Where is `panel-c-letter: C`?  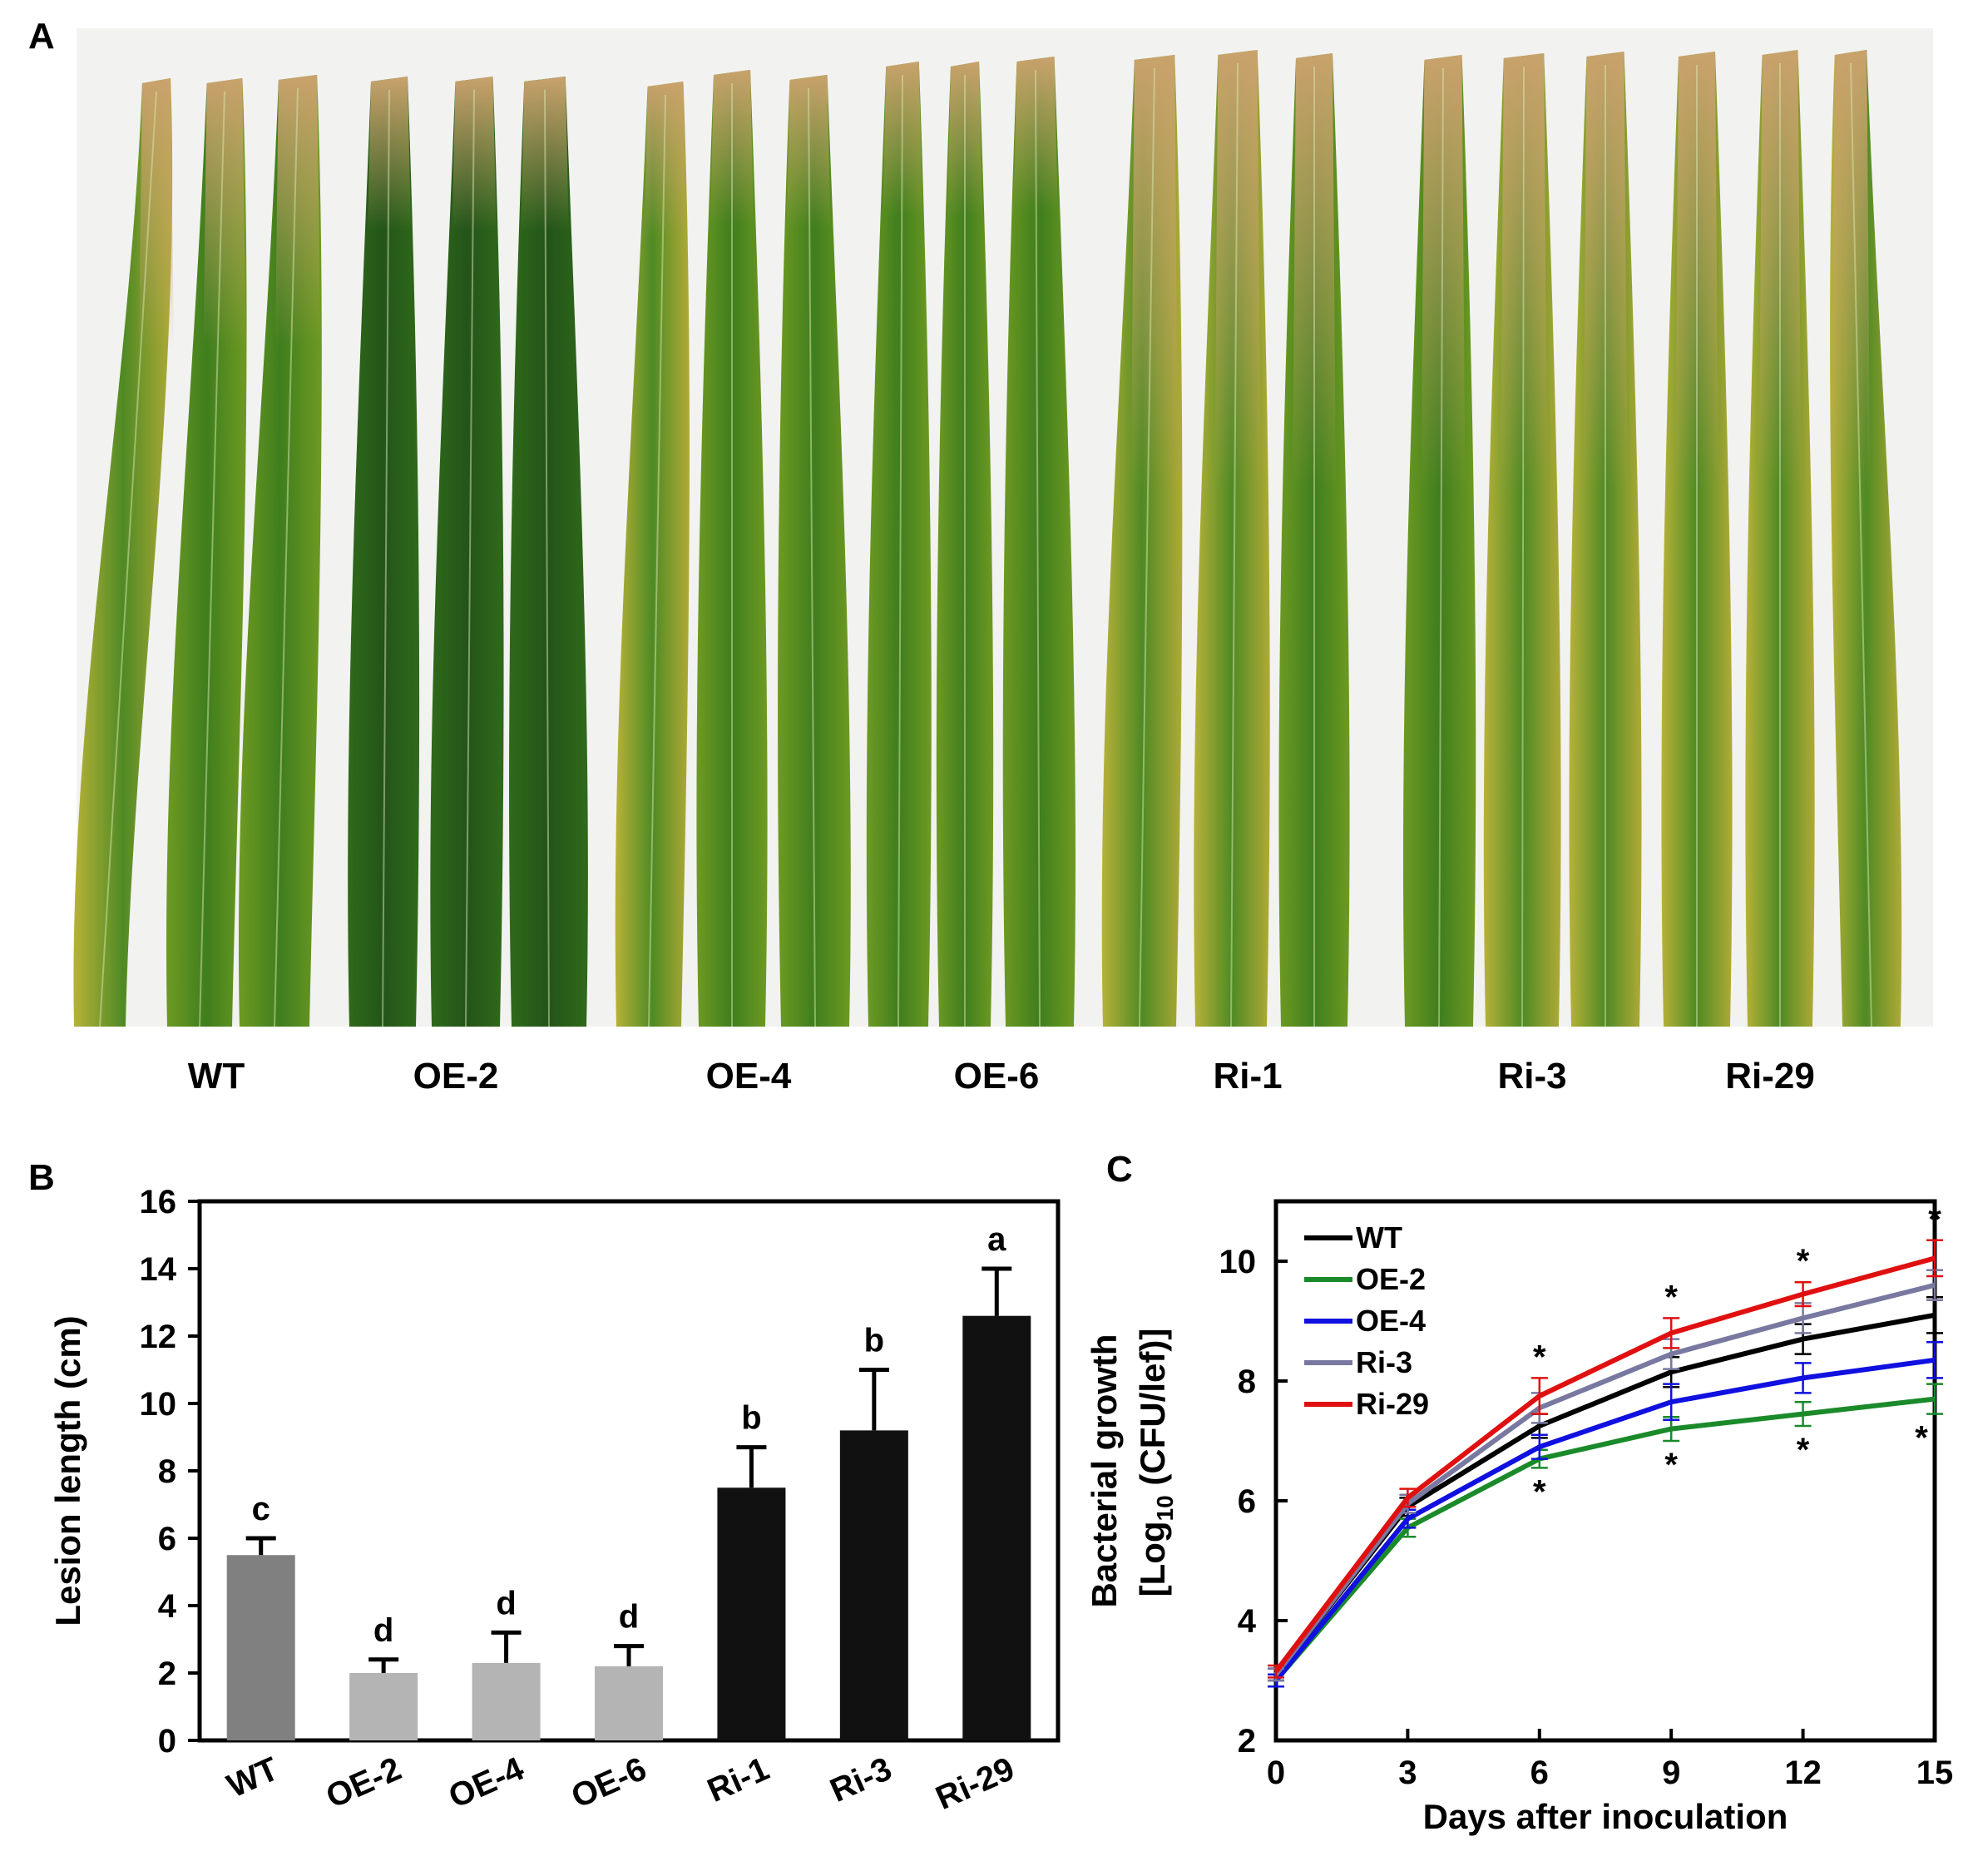
panel-c-letter: C is located at coordinates (1119, 1169).